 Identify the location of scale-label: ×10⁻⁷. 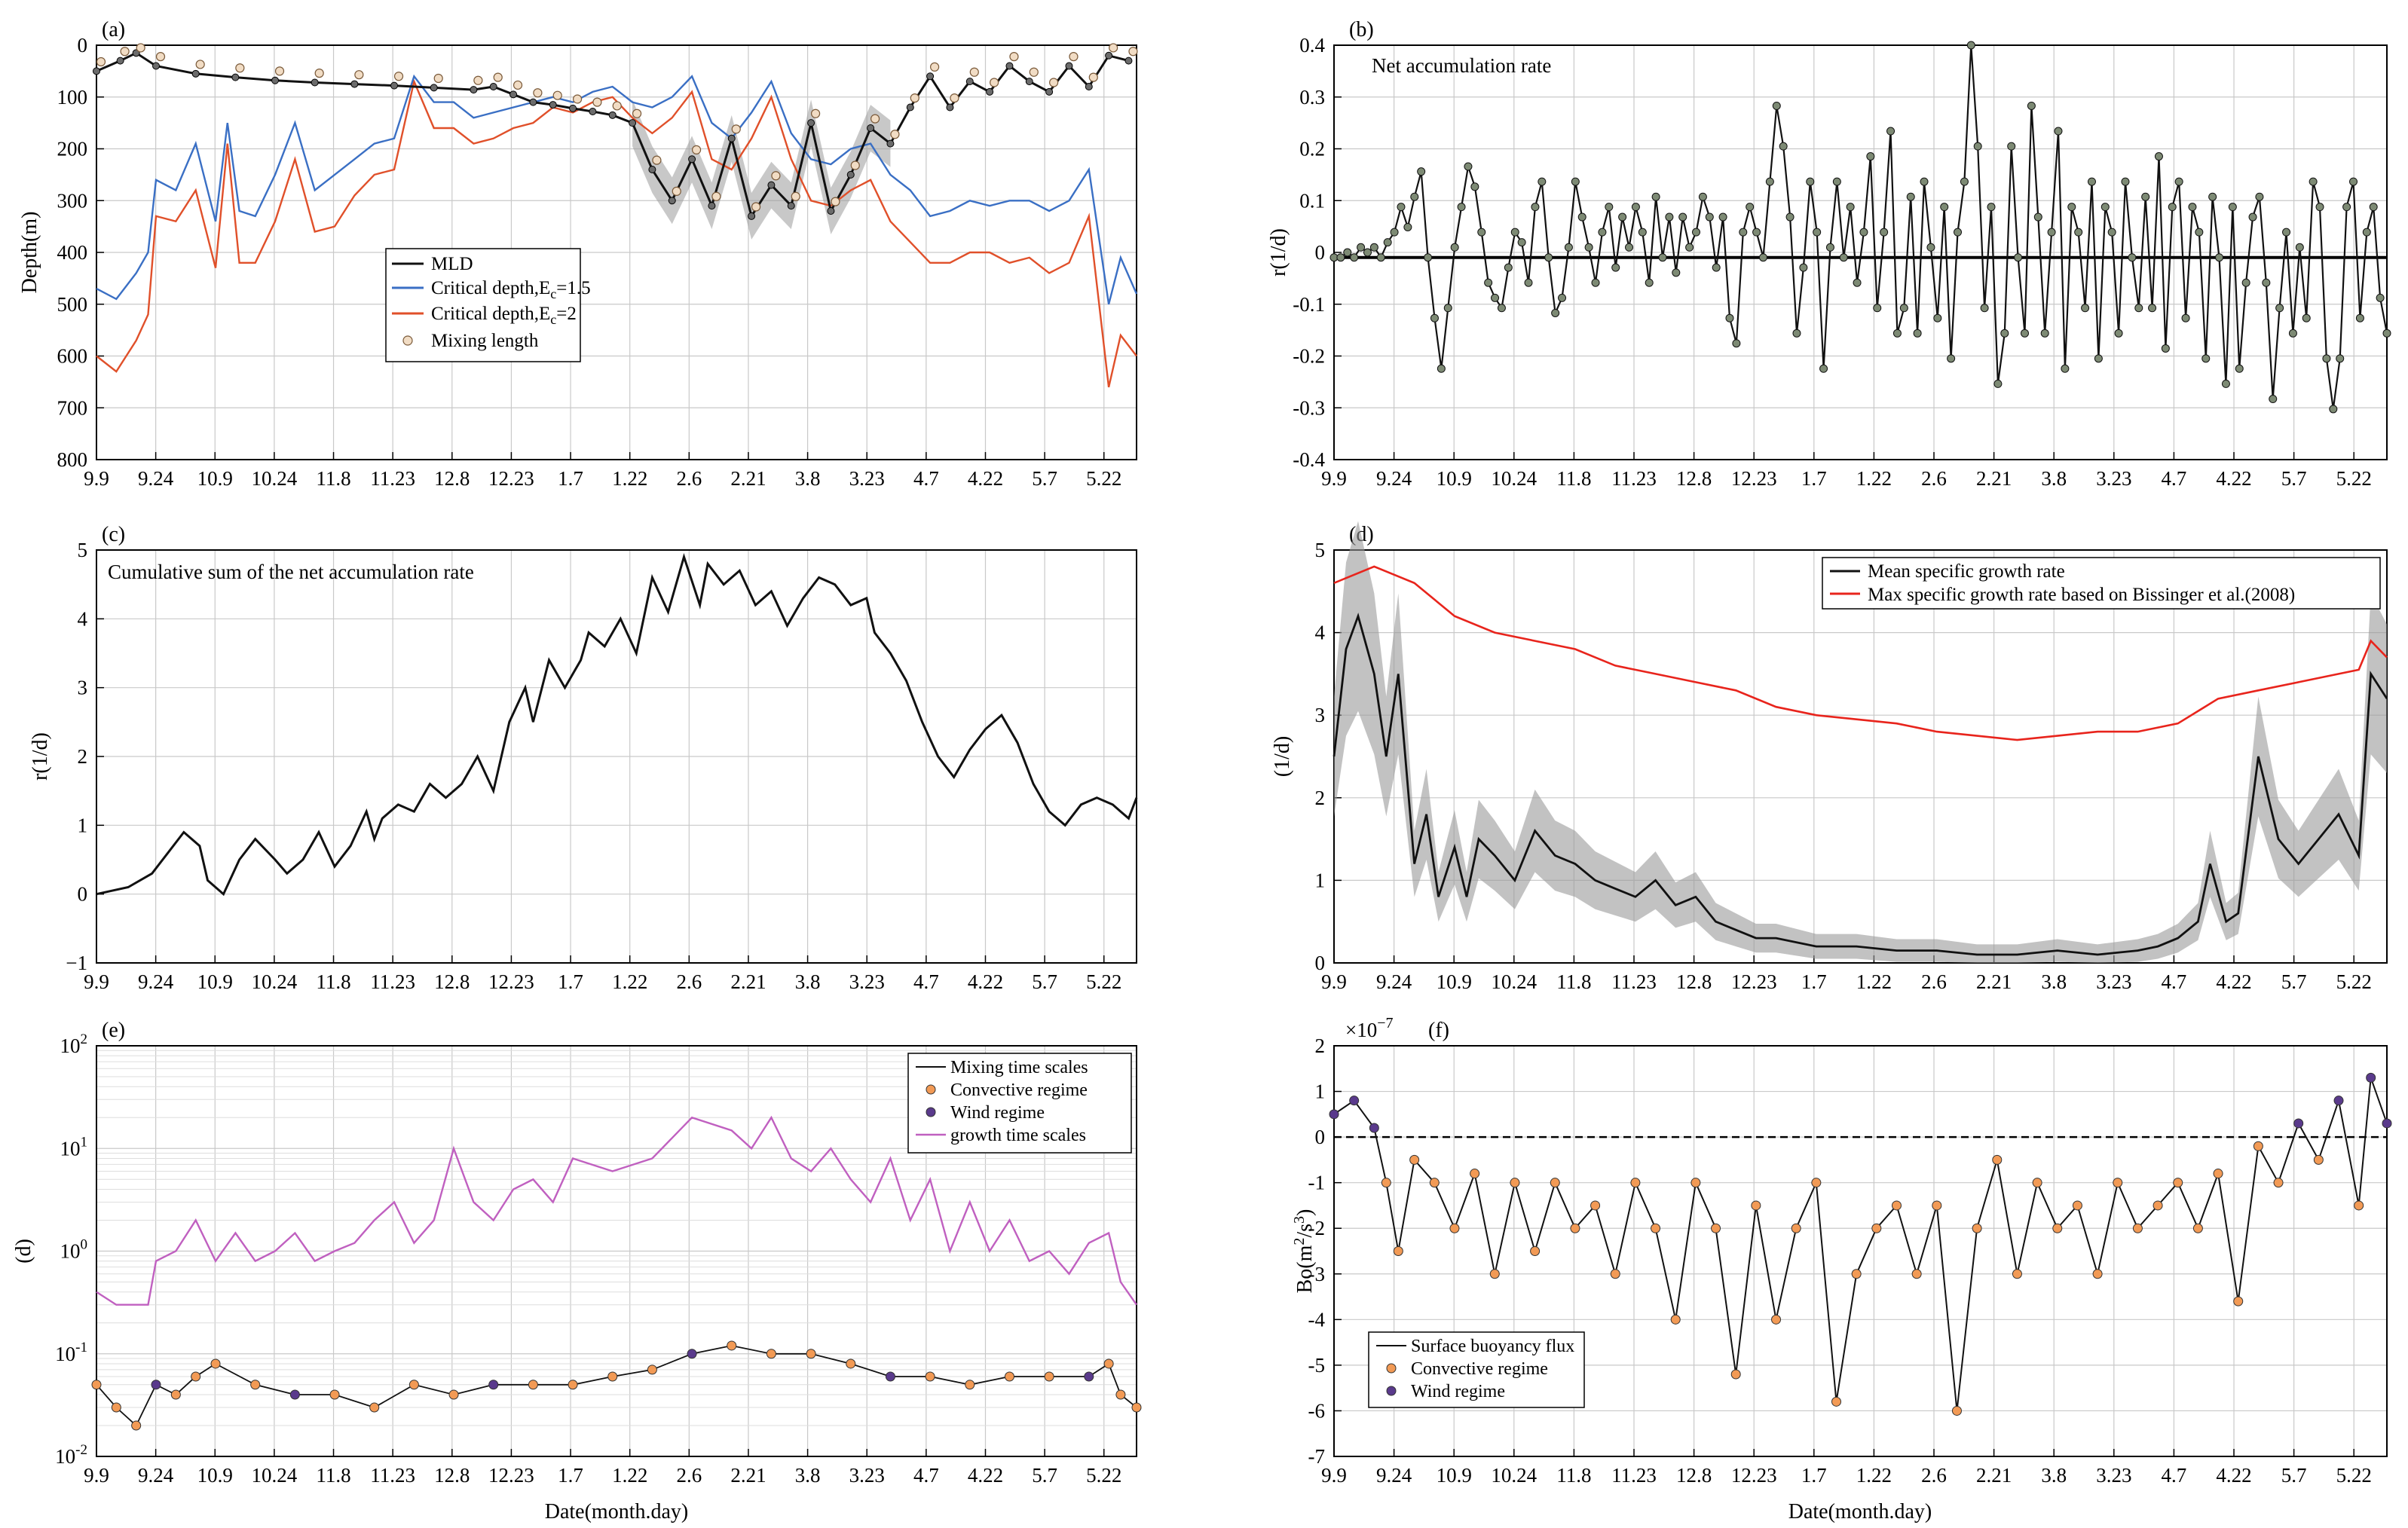
(1369, 1028).